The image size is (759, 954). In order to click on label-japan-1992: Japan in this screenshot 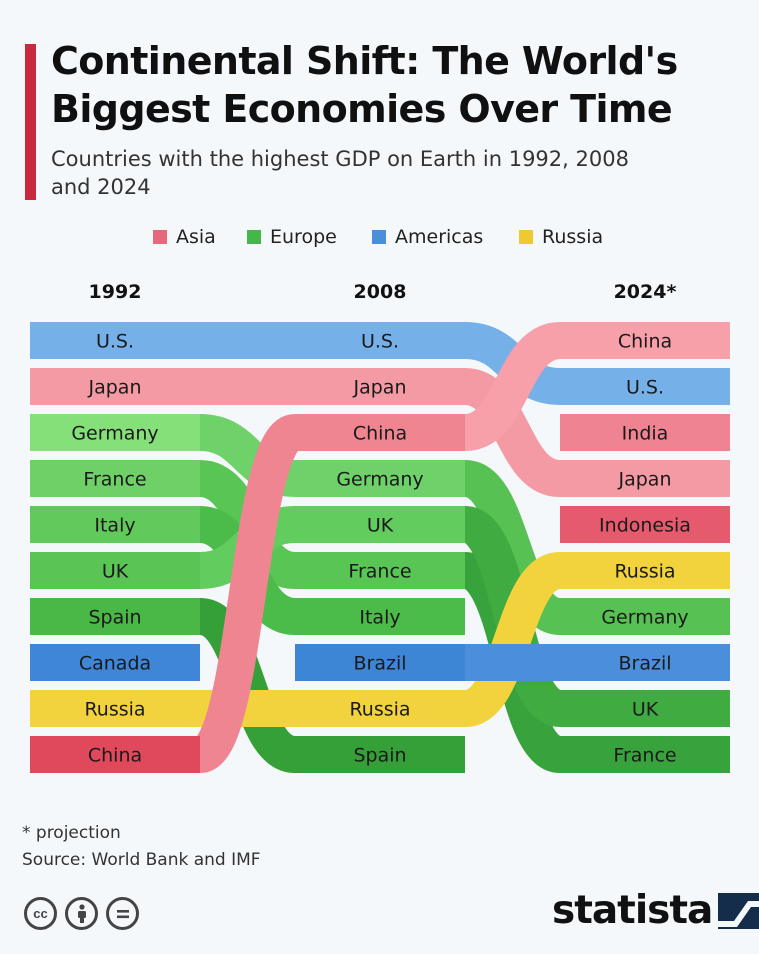, I will do `click(115, 388)`.